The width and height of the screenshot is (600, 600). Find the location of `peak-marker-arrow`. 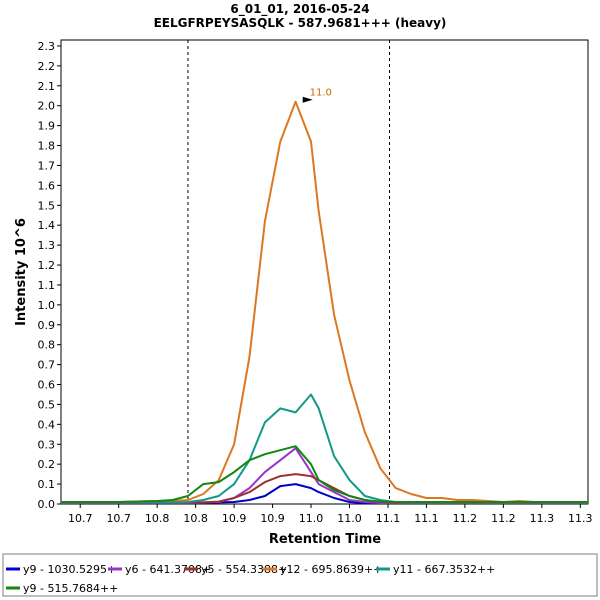

peak-marker-arrow is located at coordinates (307, 99).